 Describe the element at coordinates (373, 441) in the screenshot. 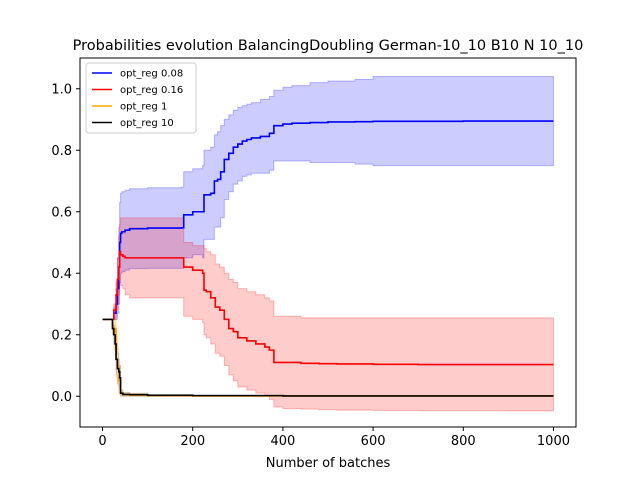

I see `x-tick-label: 600` at that location.